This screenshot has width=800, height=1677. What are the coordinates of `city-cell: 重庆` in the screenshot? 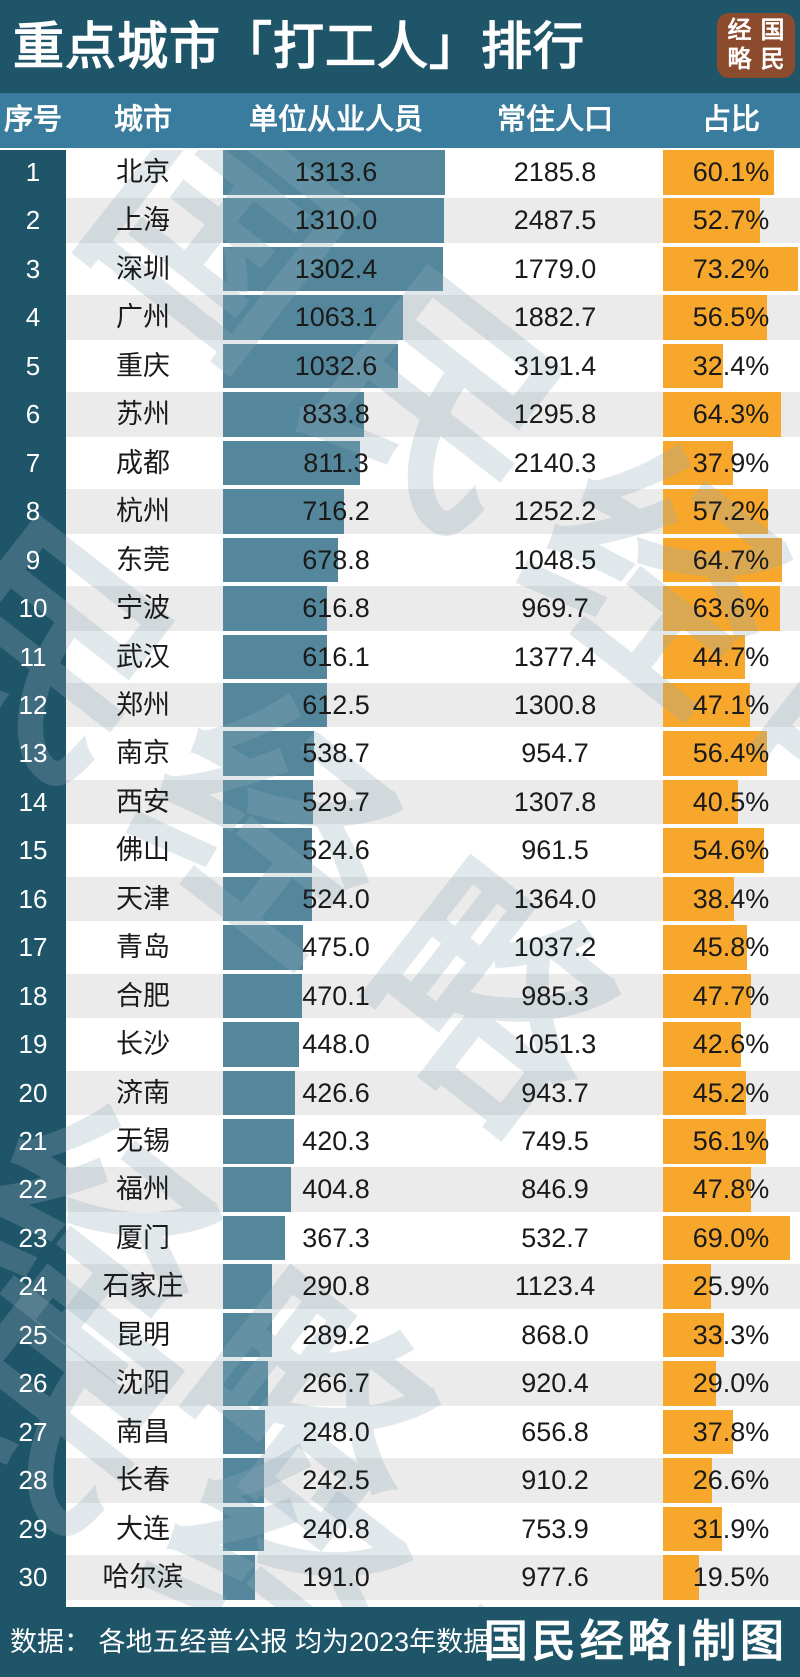 It's located at (143, 365).